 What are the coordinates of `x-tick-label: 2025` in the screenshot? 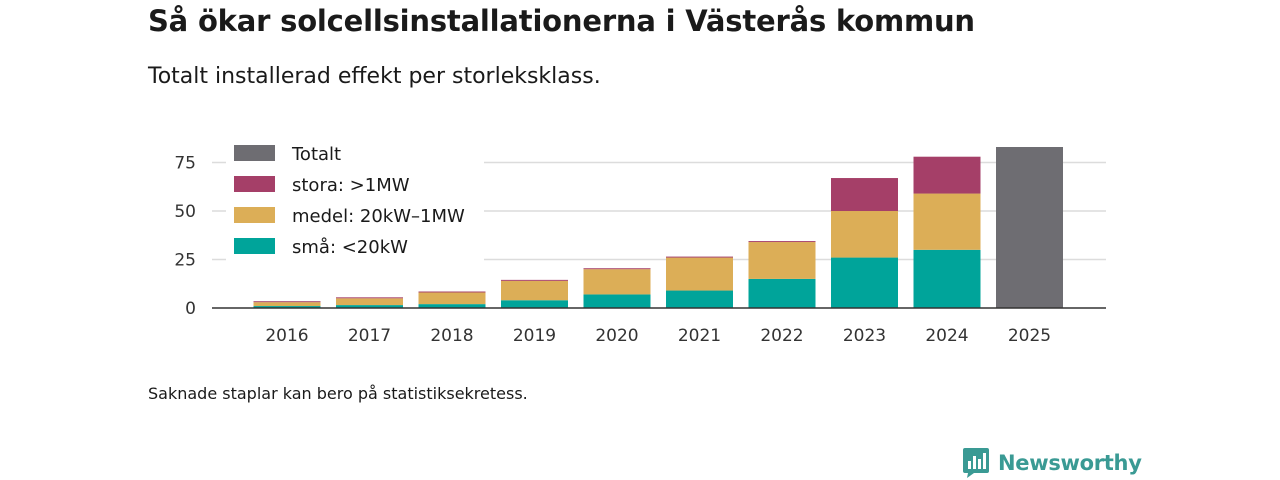 It's located at (1029, 336).